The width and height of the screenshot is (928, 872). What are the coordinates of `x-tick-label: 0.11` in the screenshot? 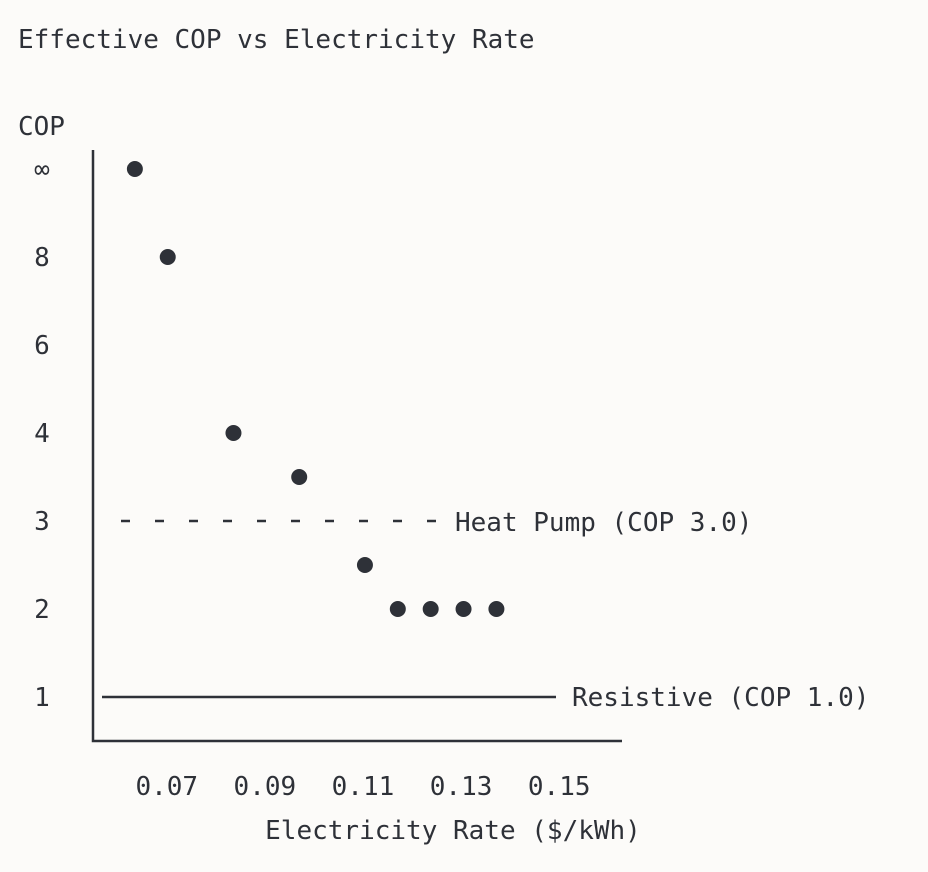 It's located at (363, 787).